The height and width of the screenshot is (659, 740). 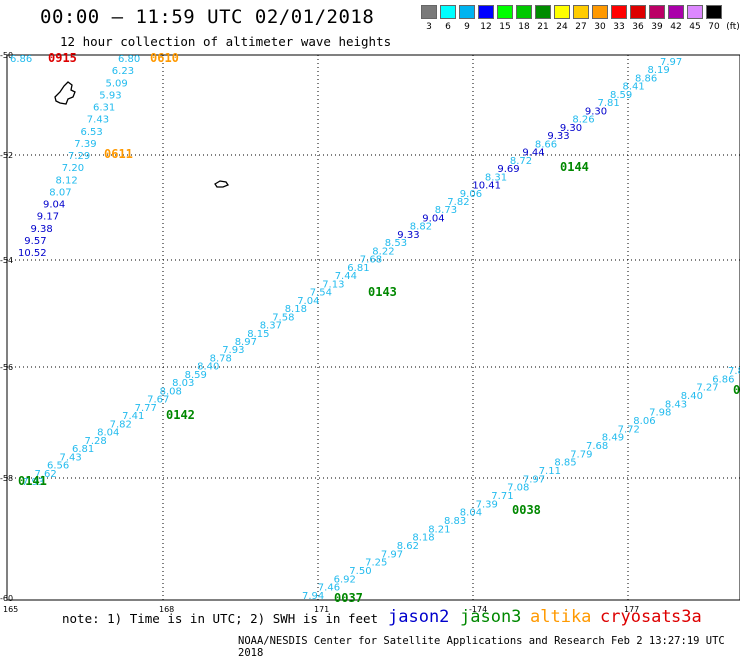 I want to click on wave-height-value: 5.93, so click(x=110, y=95).